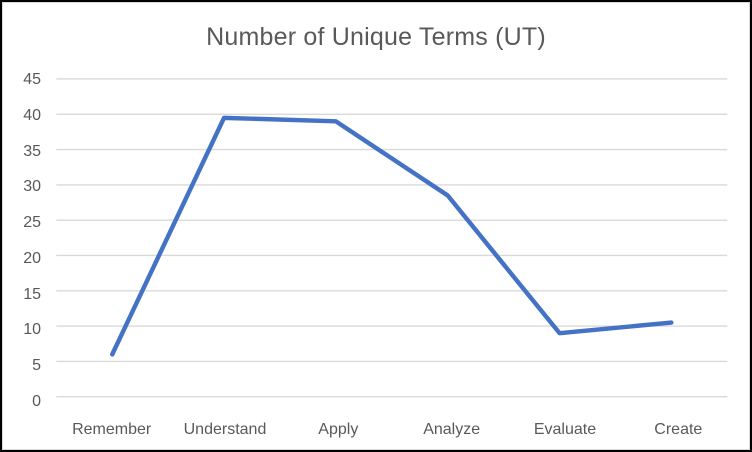 Image resolution: width=752 pixels, height=452 pixels. What do you see at coordinates (565, 429) in the screenshot?
I see `x-category-label: Evaluate` at bounding box center [565, 429].